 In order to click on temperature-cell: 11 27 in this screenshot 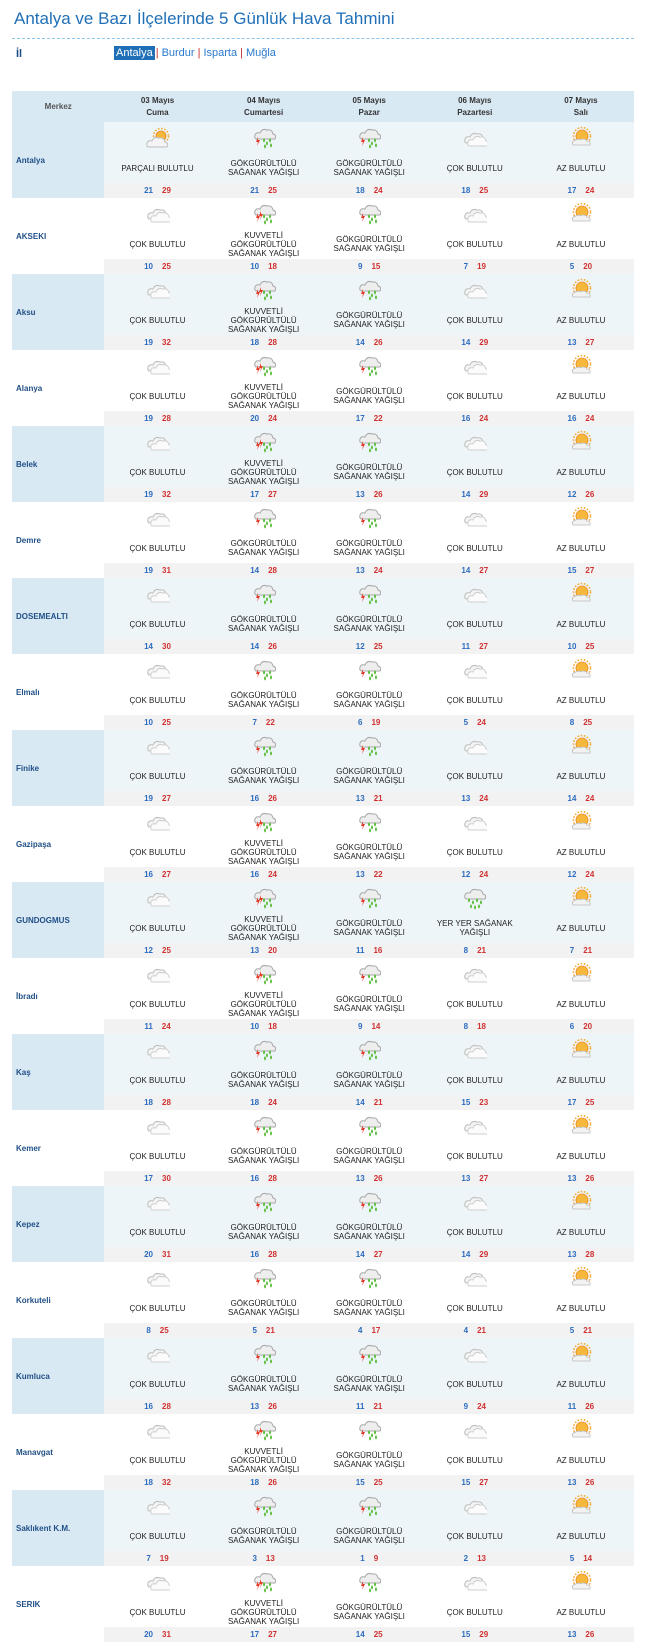, I will do `click(474, 646)`.